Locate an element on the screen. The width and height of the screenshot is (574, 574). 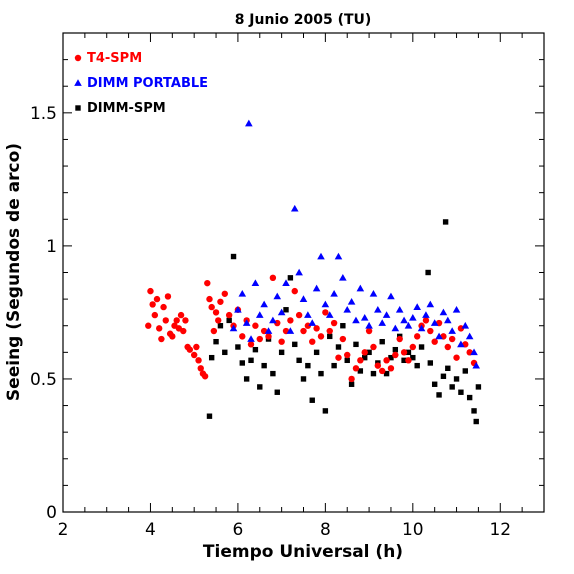
y-tick-label: 0.5 is located at coordinates (43, 380).